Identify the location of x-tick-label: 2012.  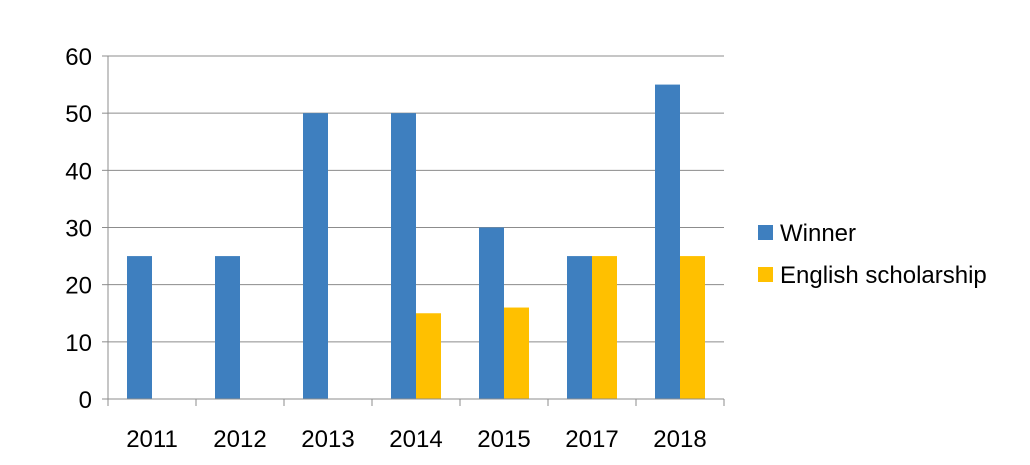
(239, 439).